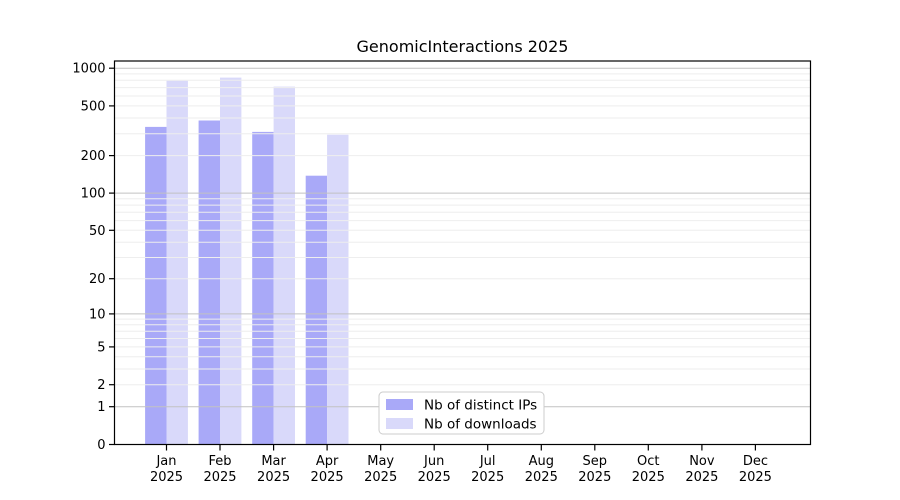  What do you see at coordinates (93, 194) in the screenshot?
I see `y-tick-label-100: 100` at bounding box center [93, 194].